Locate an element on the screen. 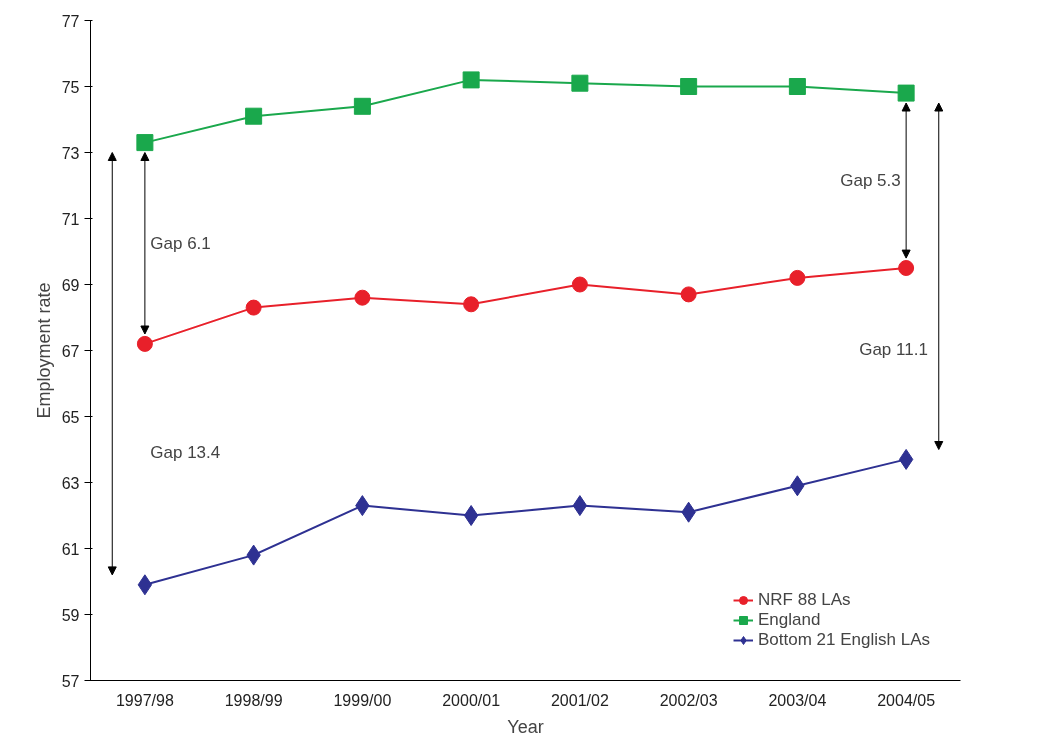 Image resolution: width=1064 pixels, height=745 pixels. y-tick-label: 71 is located at coordinates (70, 219).